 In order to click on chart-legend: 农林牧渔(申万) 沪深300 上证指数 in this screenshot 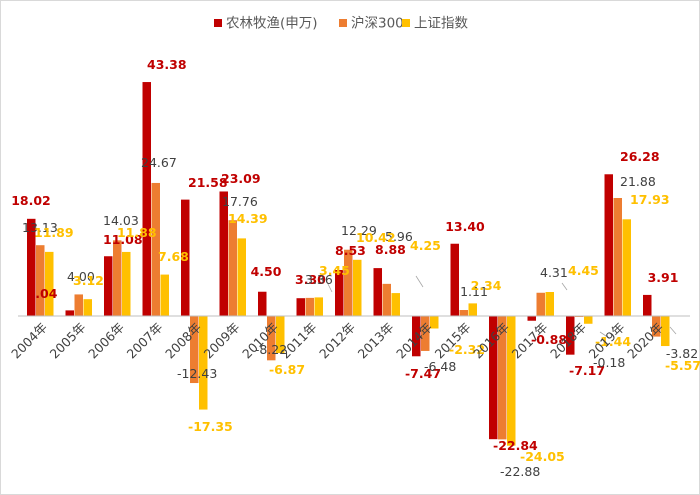, I will do `click(341, 24)`.